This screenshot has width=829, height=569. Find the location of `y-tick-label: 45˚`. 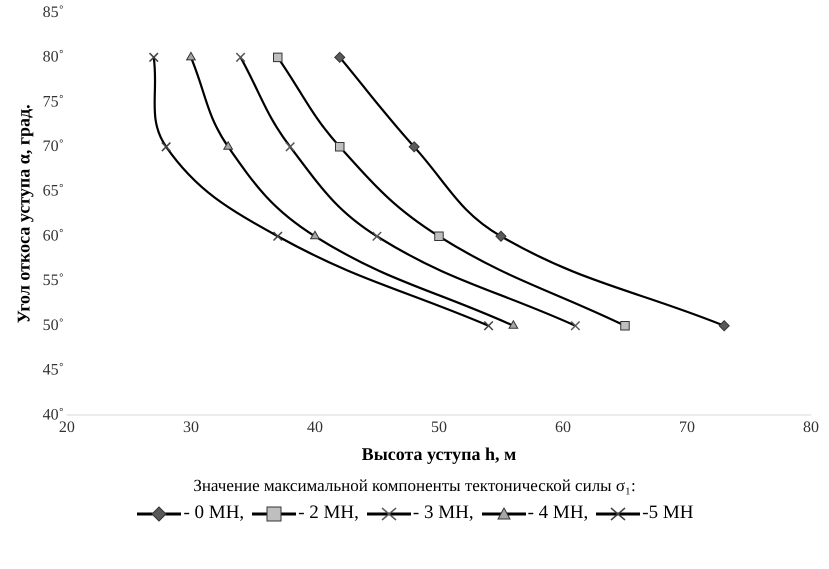

y-tick-label: 45˚ is located at coordinates (53, 370).